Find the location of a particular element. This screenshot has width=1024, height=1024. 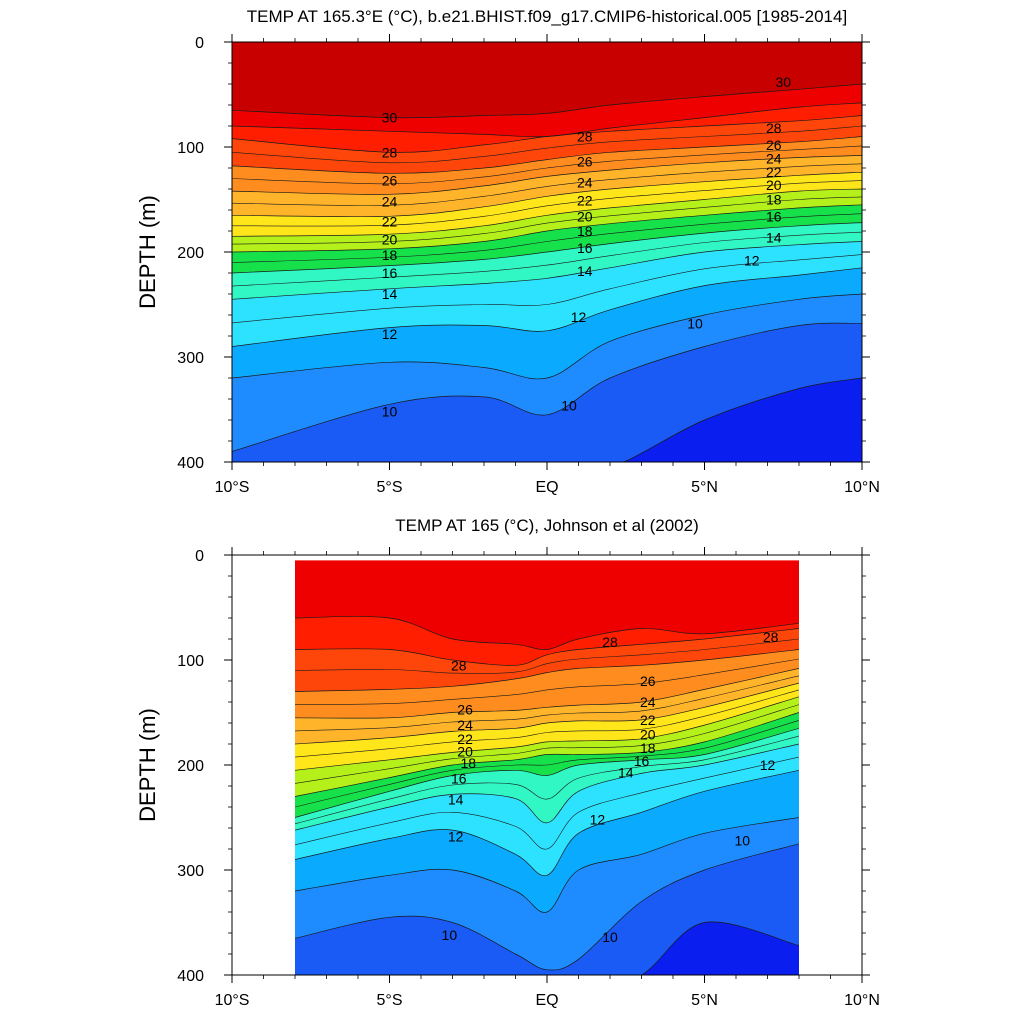

contour-label: 30 is located at coordinates (390, 118).